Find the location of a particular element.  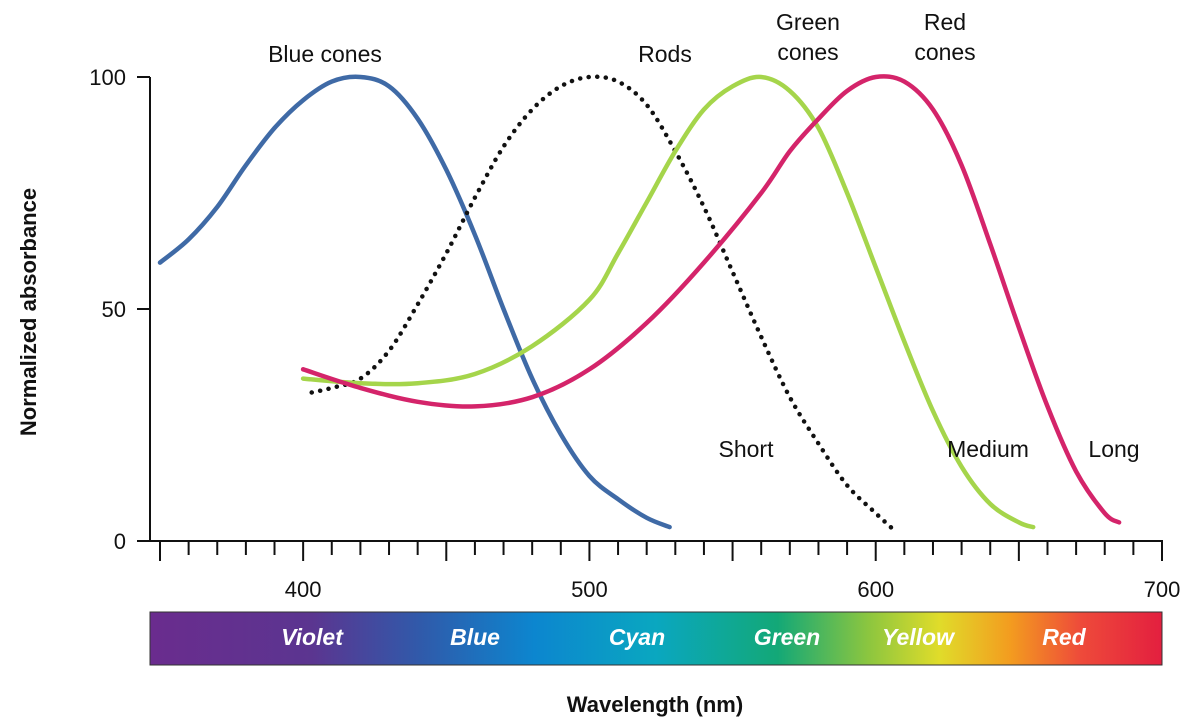

band-label-blue: Blue is located at coordinates (475, 637).